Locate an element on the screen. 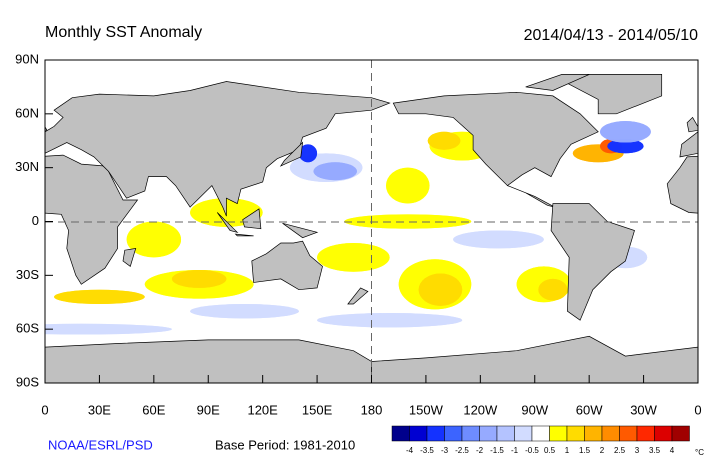  lat-label: 0 is located at coordinates (35, 220).